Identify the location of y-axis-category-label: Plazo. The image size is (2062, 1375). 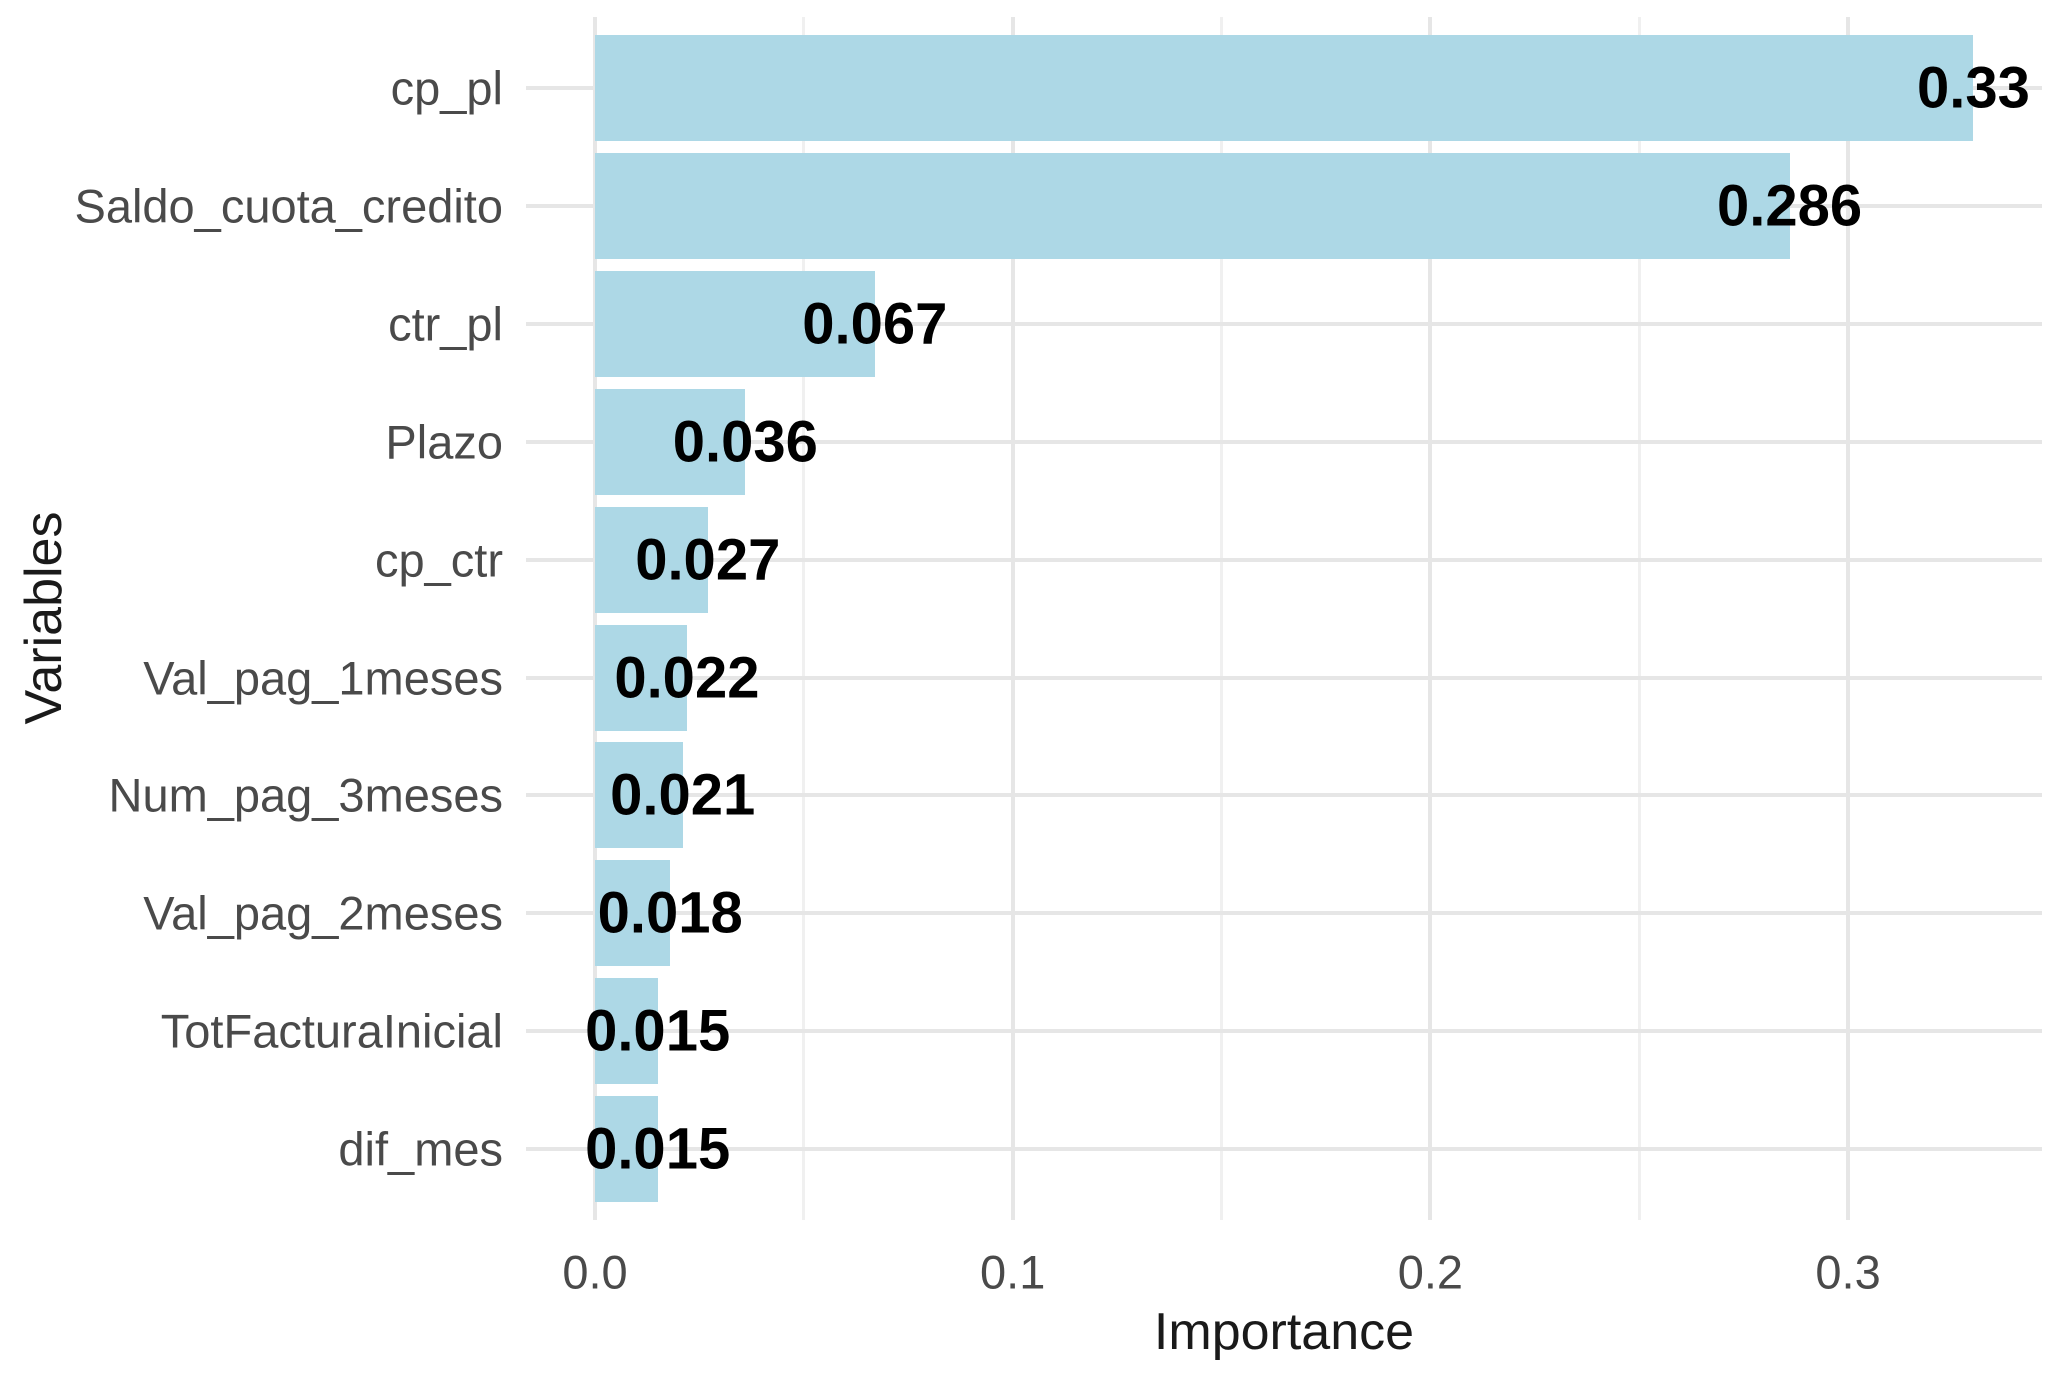
(444, 442).